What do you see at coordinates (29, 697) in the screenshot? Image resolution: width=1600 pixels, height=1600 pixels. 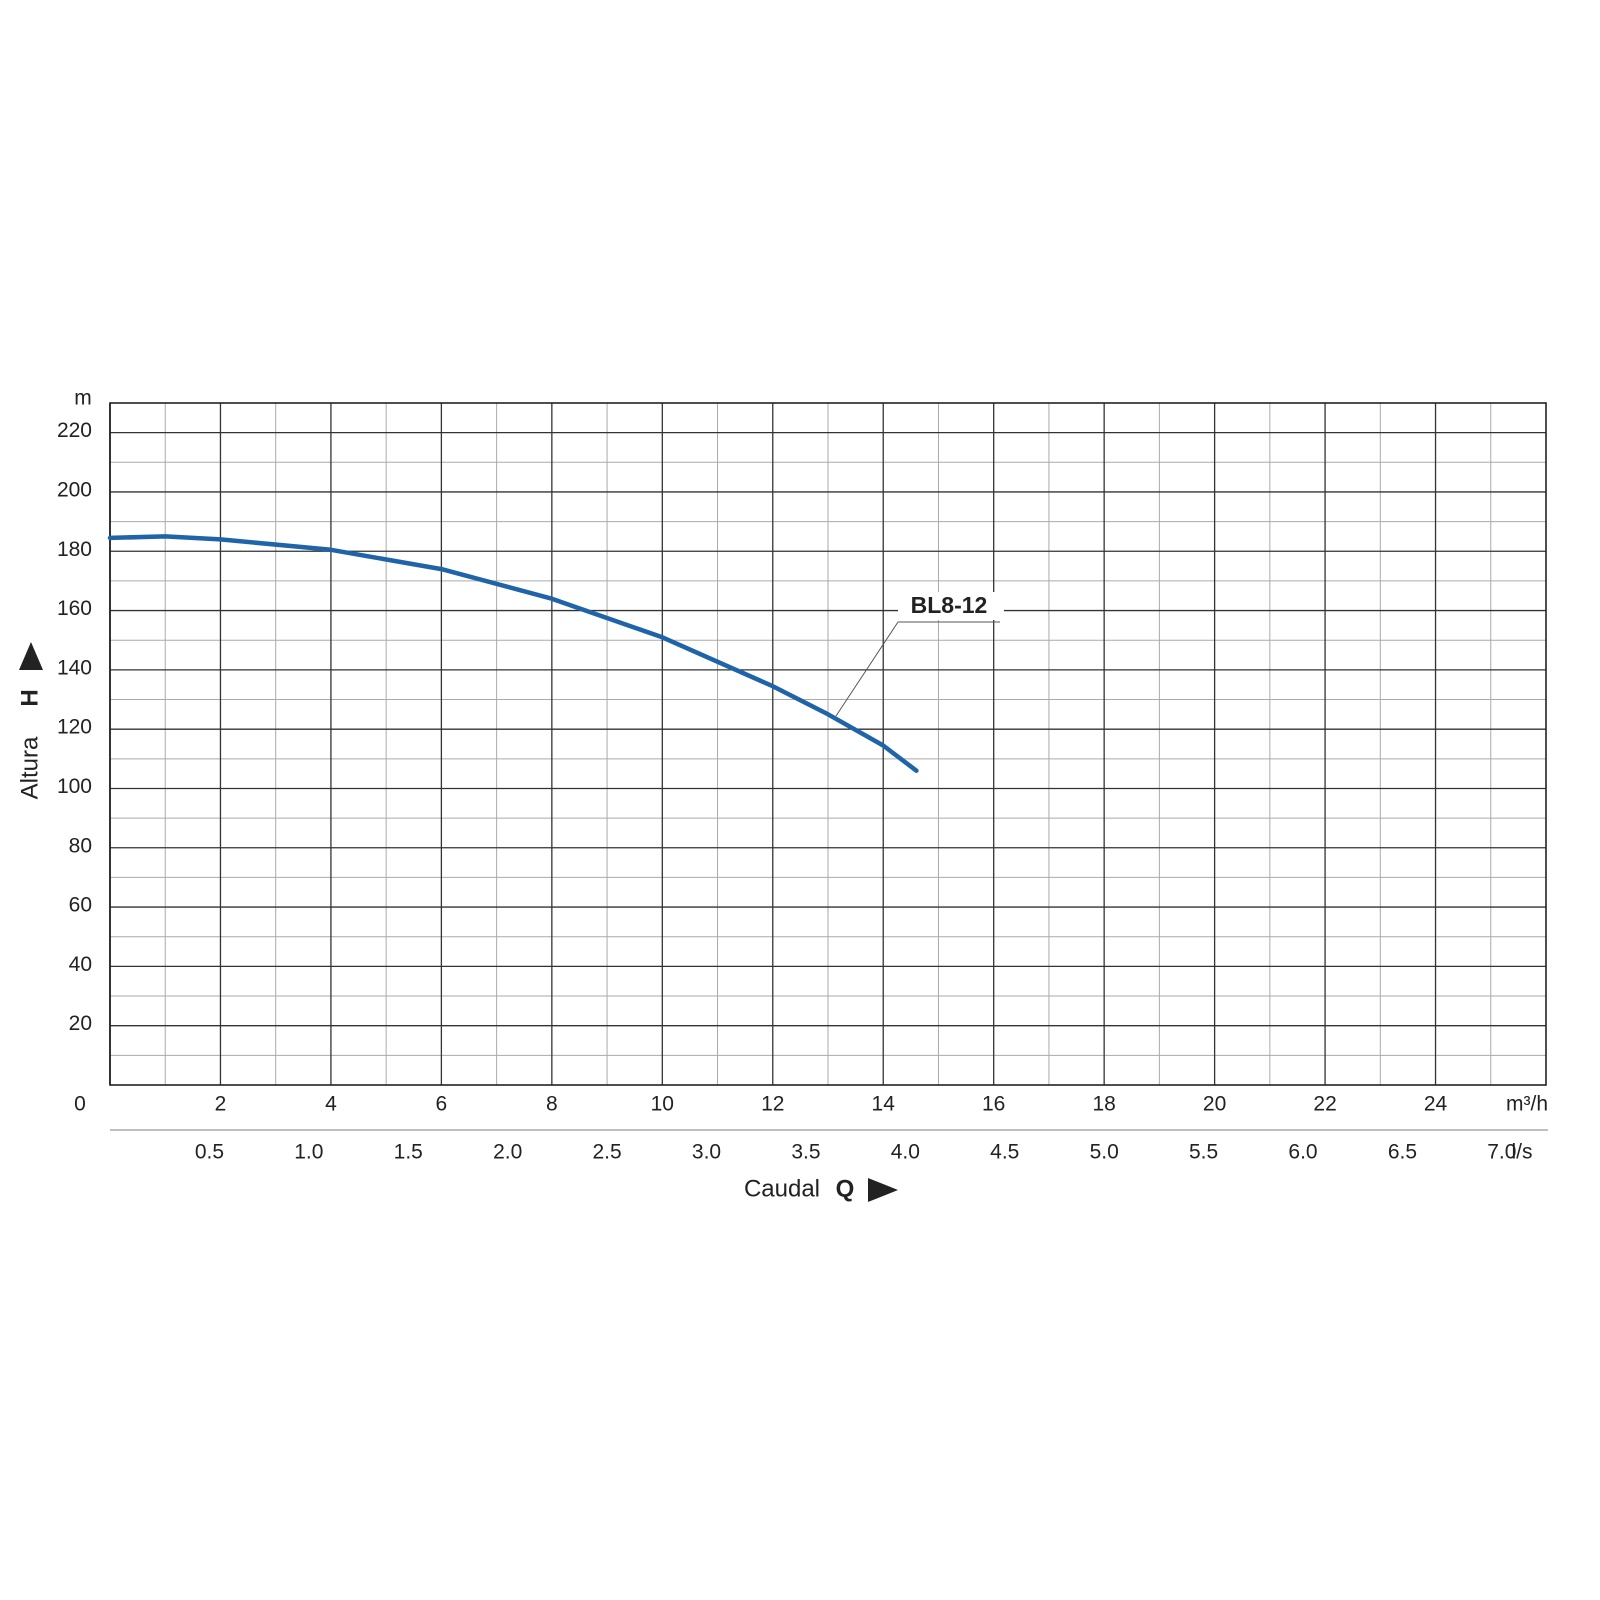 I see `y-axis-symbol: H` at bounding box center [29, 697].